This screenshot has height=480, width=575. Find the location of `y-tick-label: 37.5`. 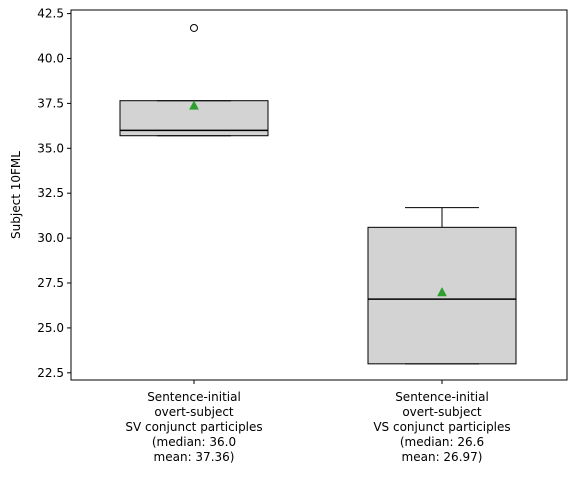

y-tick-label: 37.5 is located at coordinates (50, 103).